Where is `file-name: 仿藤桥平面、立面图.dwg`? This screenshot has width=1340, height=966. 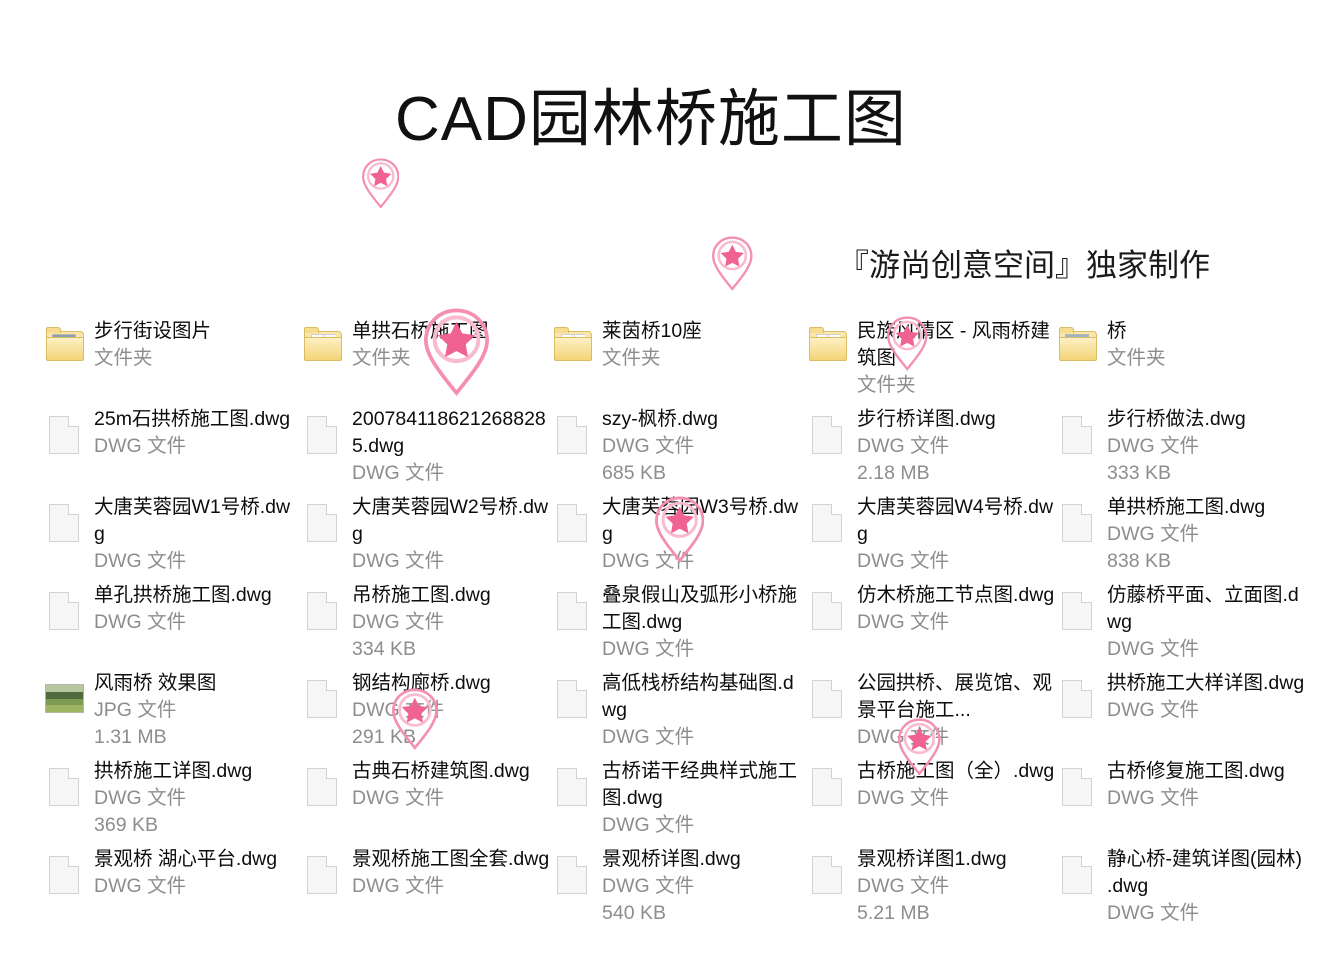
file-name: 仿藤桥平面、立面图.dwg is located at coordinates (1203, 608).